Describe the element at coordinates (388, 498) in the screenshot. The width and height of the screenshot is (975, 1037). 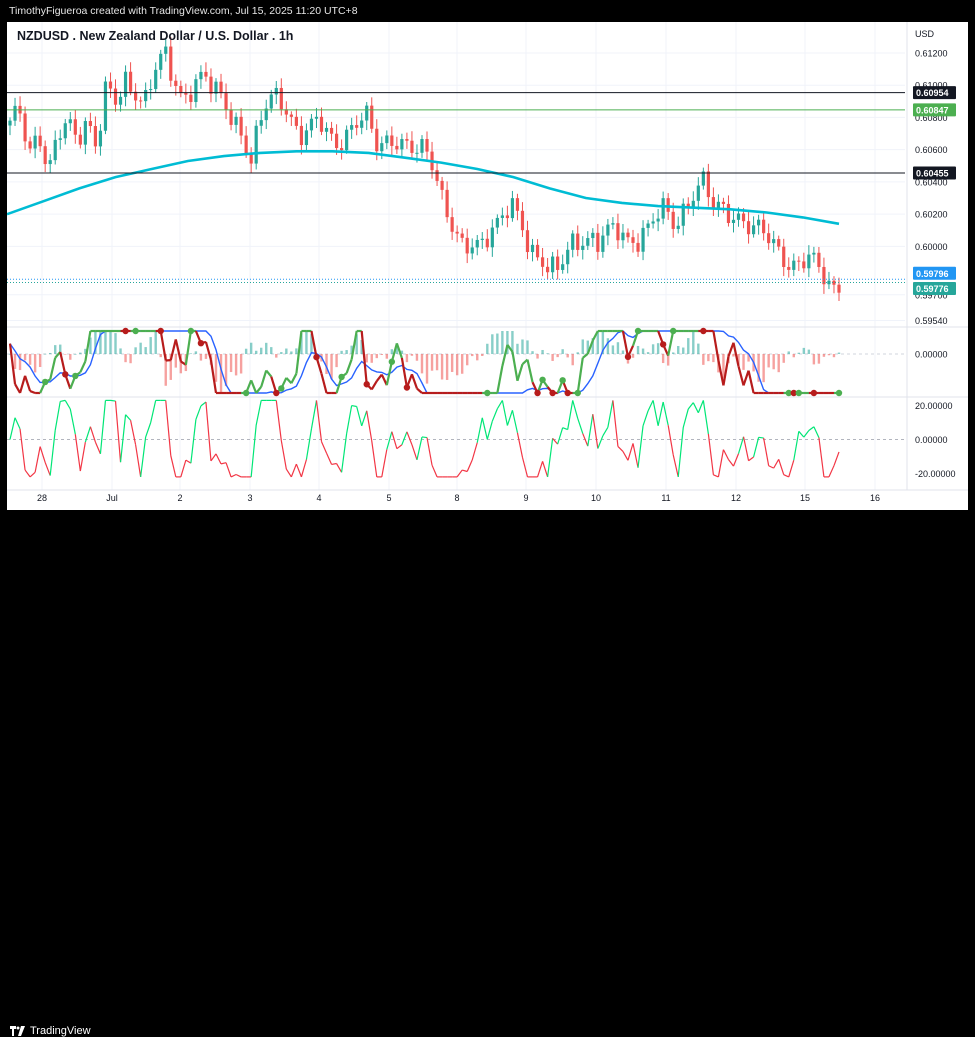
I see `x-tick-label: 5` at that location.